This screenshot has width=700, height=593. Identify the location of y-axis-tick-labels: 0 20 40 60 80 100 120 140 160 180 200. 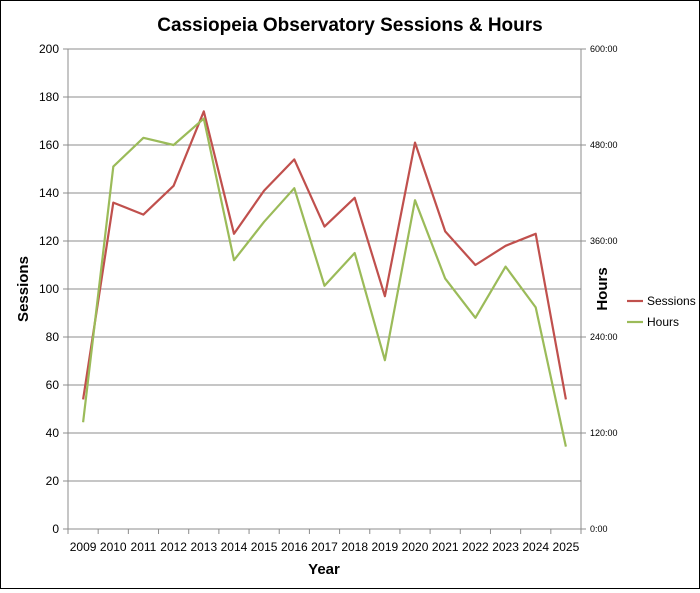
(49, 289).